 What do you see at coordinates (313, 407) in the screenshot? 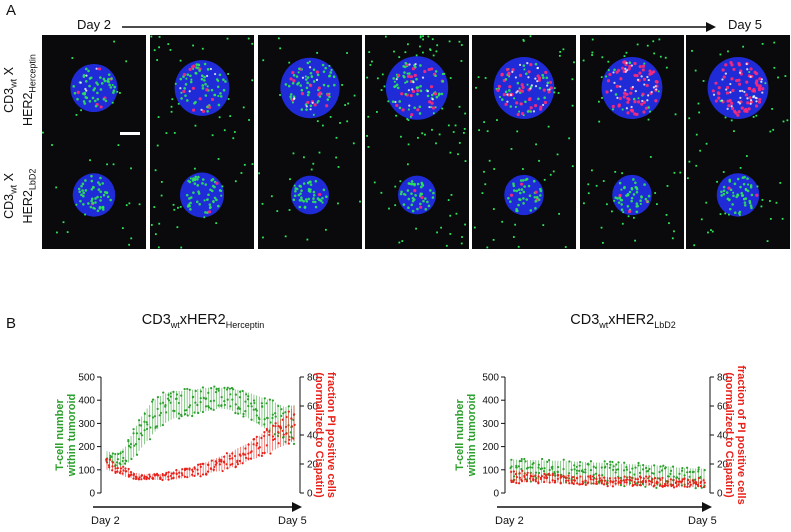
I see `right-tick-label: 60` at bounding box center [313, 407].